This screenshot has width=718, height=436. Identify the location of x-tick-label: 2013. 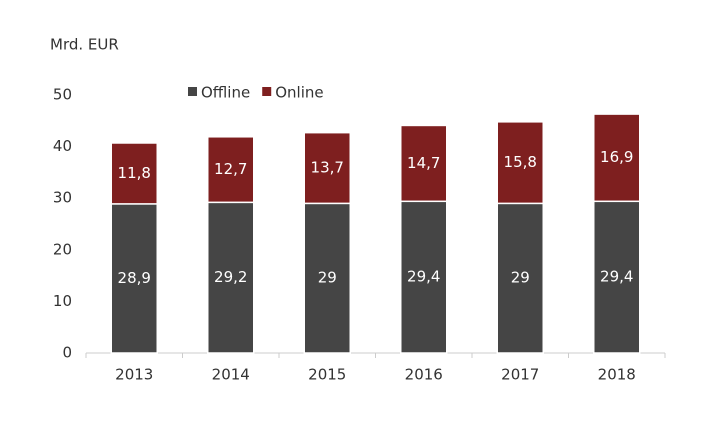
(134, 375).